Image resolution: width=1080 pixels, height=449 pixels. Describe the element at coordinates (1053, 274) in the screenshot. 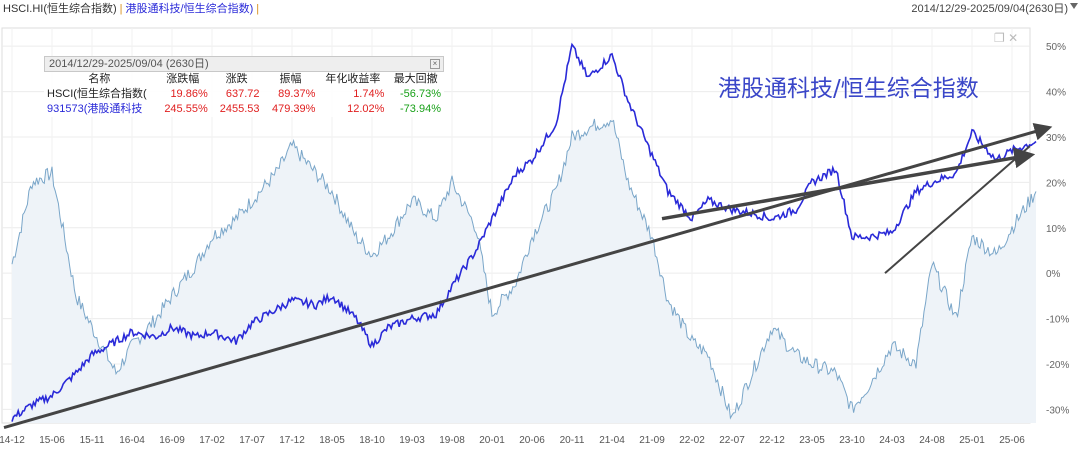

I see `y-tick-label: 0%` at that location.